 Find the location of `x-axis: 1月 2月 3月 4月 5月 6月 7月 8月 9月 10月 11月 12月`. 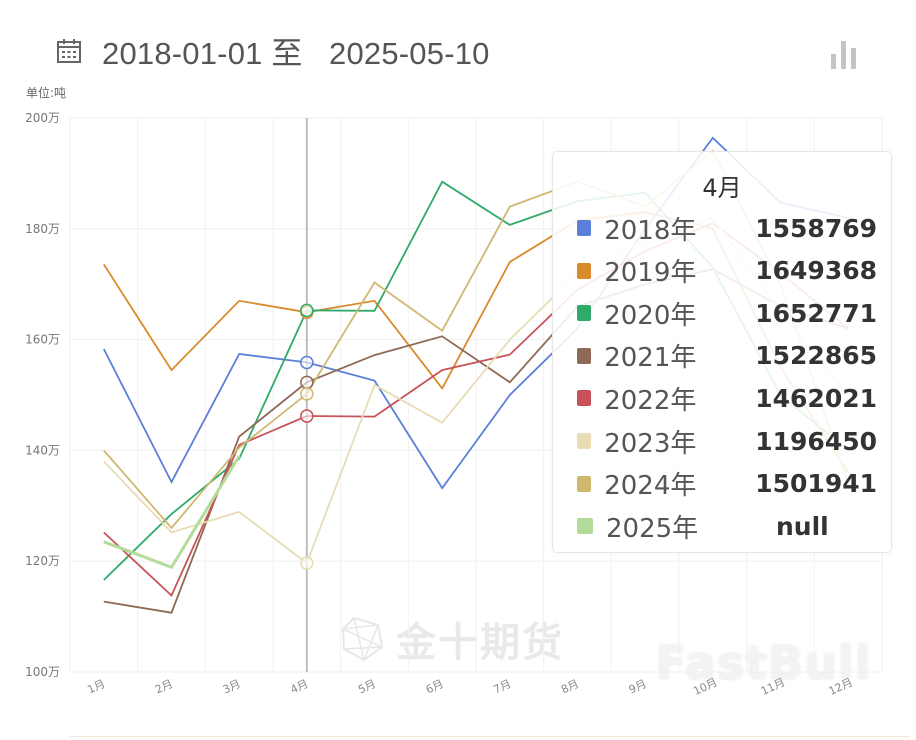

x-axis: 1月 2月 3月 4月 5月 6月 7月 8月 9月 10月 11月 12月 is located at coordinates (469, 687).